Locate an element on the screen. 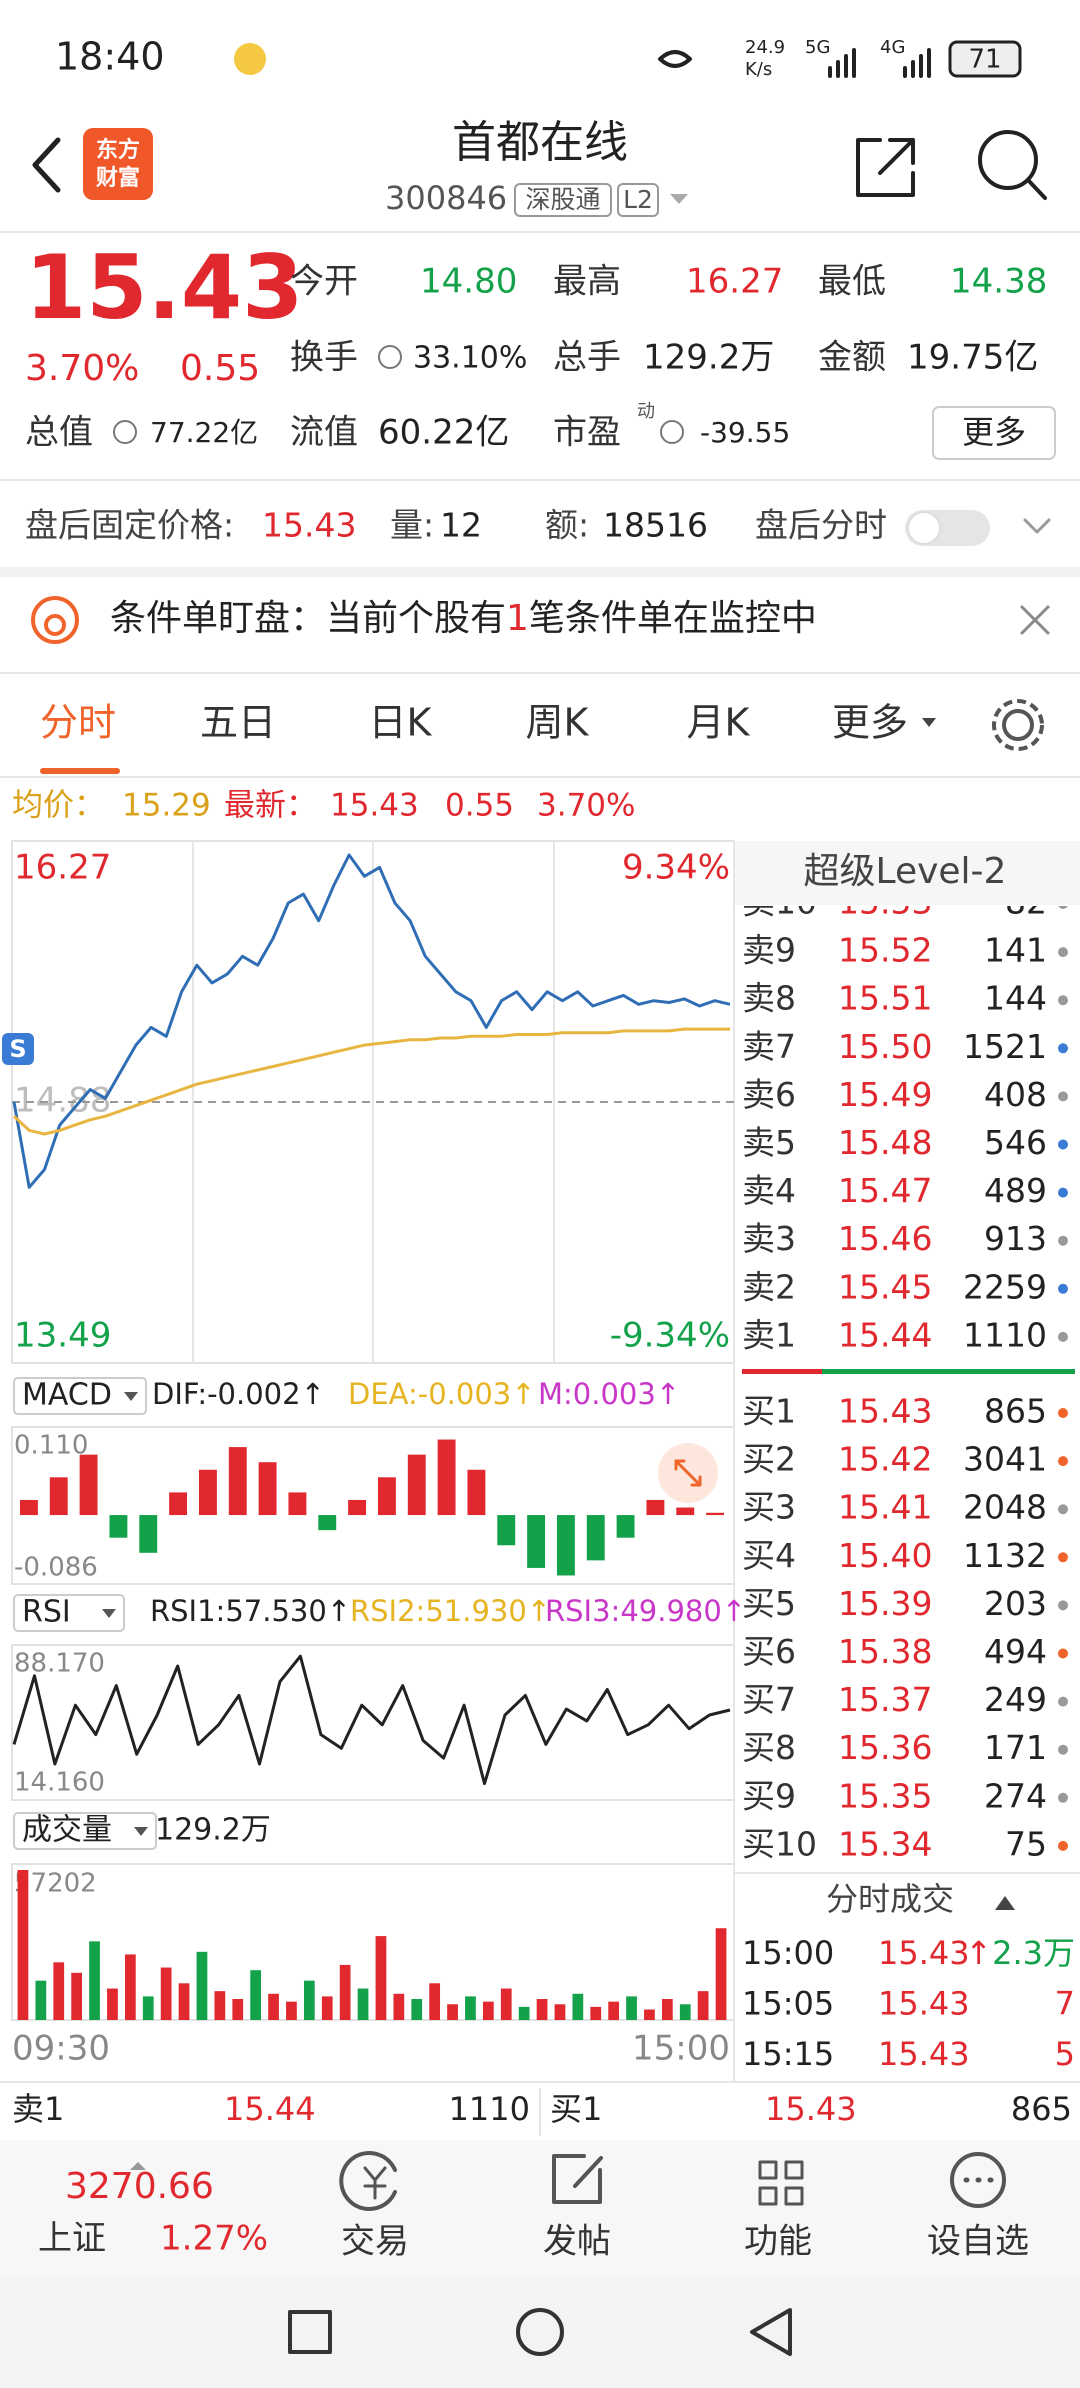 This screenshot has width=1080, height=2388. ask-volume: 1110 is located at coordinates (489, 2109).